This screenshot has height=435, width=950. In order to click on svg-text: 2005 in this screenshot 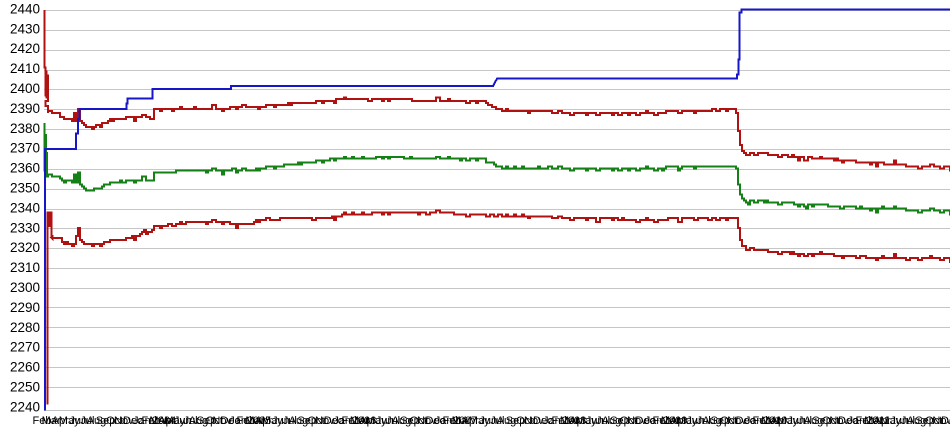, I will do `click(259, 421)`.